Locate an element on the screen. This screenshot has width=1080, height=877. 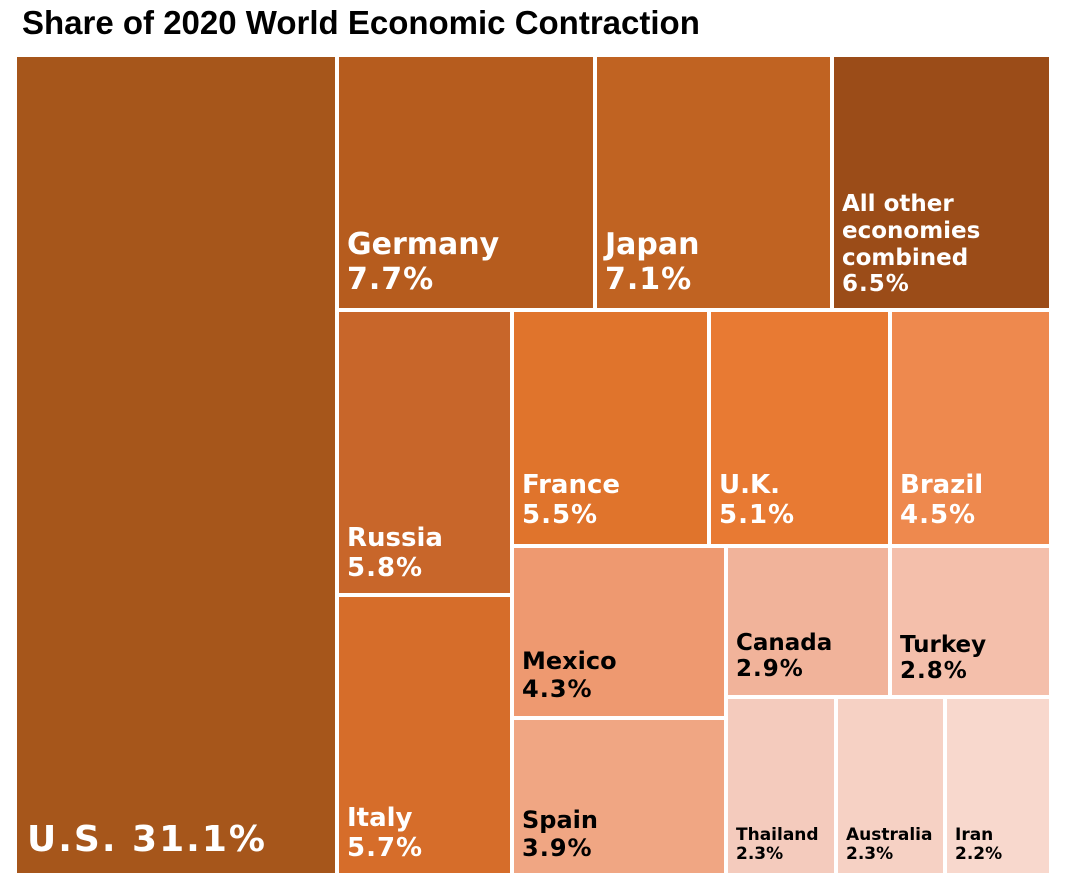
tile-label: Germany 7.7% is located at coordinates (423, 263).